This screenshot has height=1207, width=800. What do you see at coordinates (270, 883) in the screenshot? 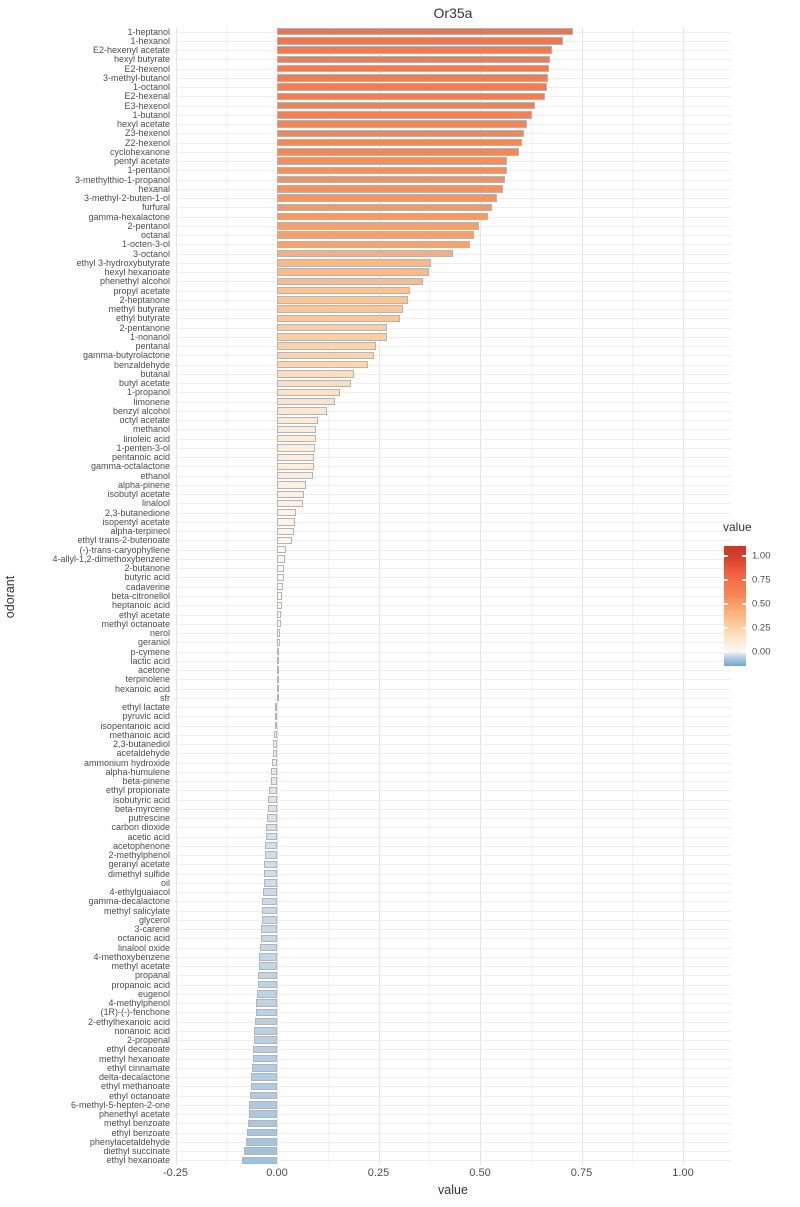
I see `bar-oil` at bounding box center [270, 883].